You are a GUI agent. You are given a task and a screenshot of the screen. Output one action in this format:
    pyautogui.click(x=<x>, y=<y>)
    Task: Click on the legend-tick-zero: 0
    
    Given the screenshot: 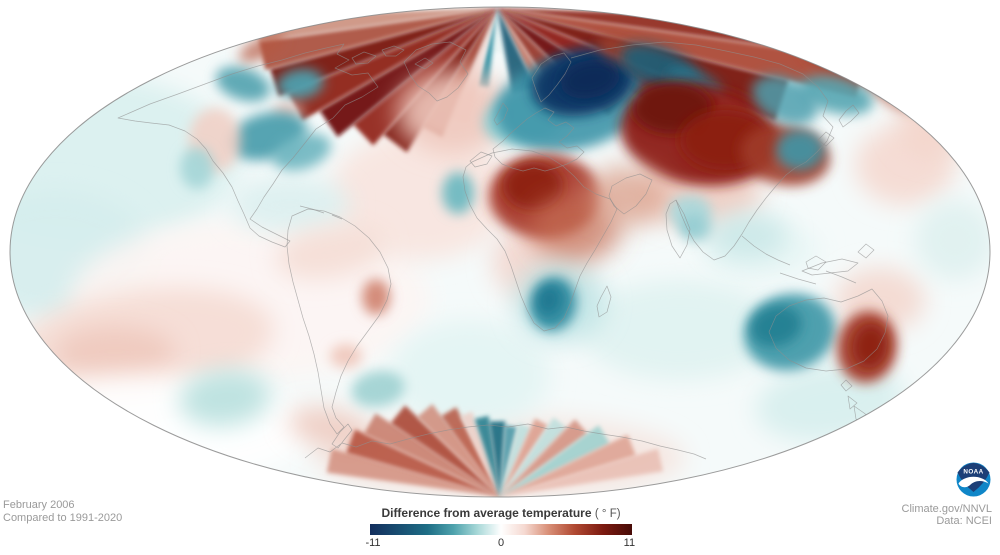 What is the action you would take?
    pyautogui.click(x=501, y=543)
    